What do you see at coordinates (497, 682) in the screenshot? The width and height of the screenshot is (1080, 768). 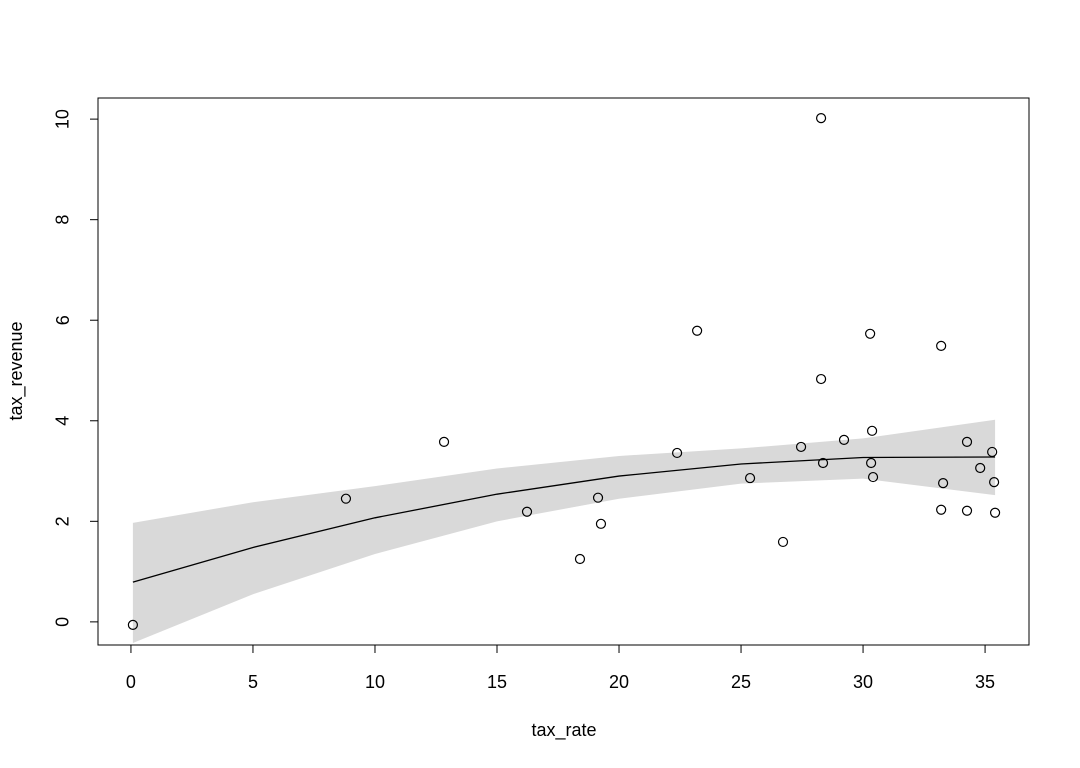 I see `x-tick-label: 15` at bounding box center [497, 682].